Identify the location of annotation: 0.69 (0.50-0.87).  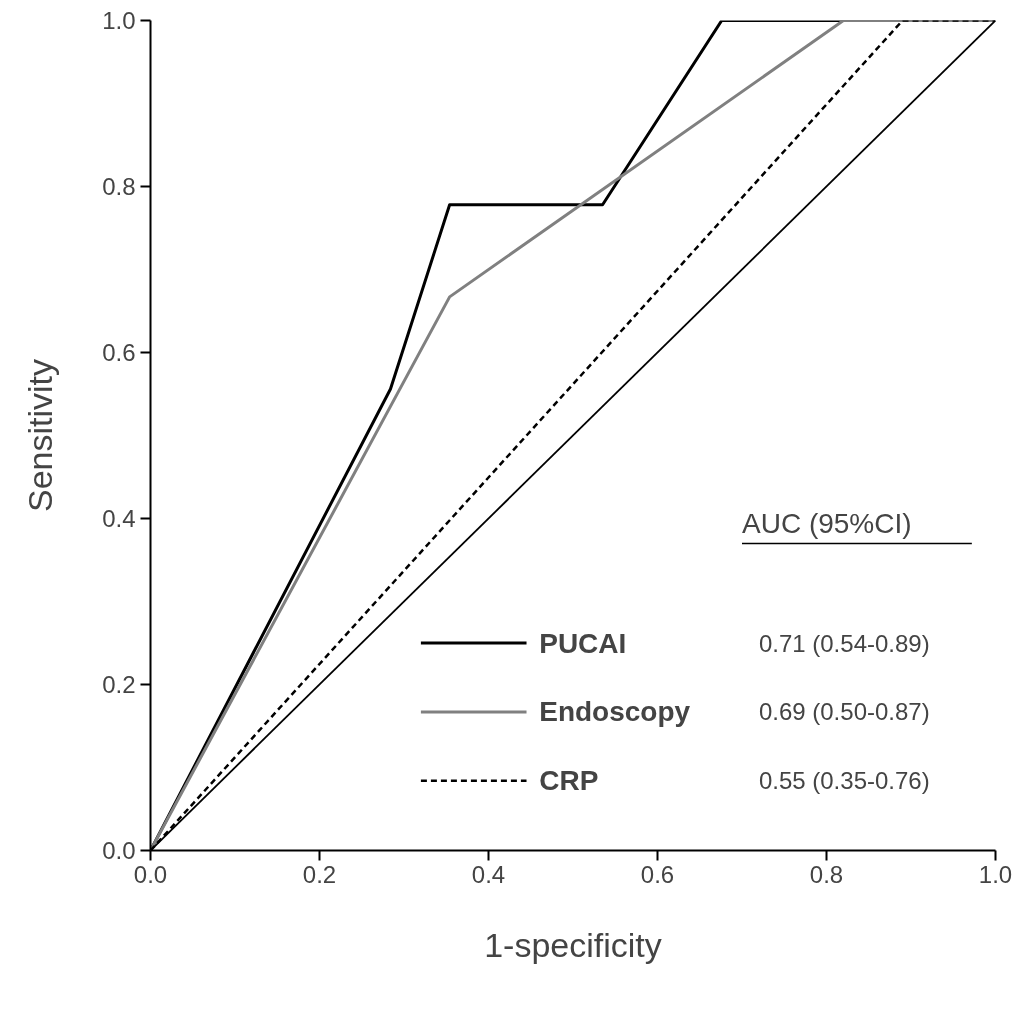
(844, 712).